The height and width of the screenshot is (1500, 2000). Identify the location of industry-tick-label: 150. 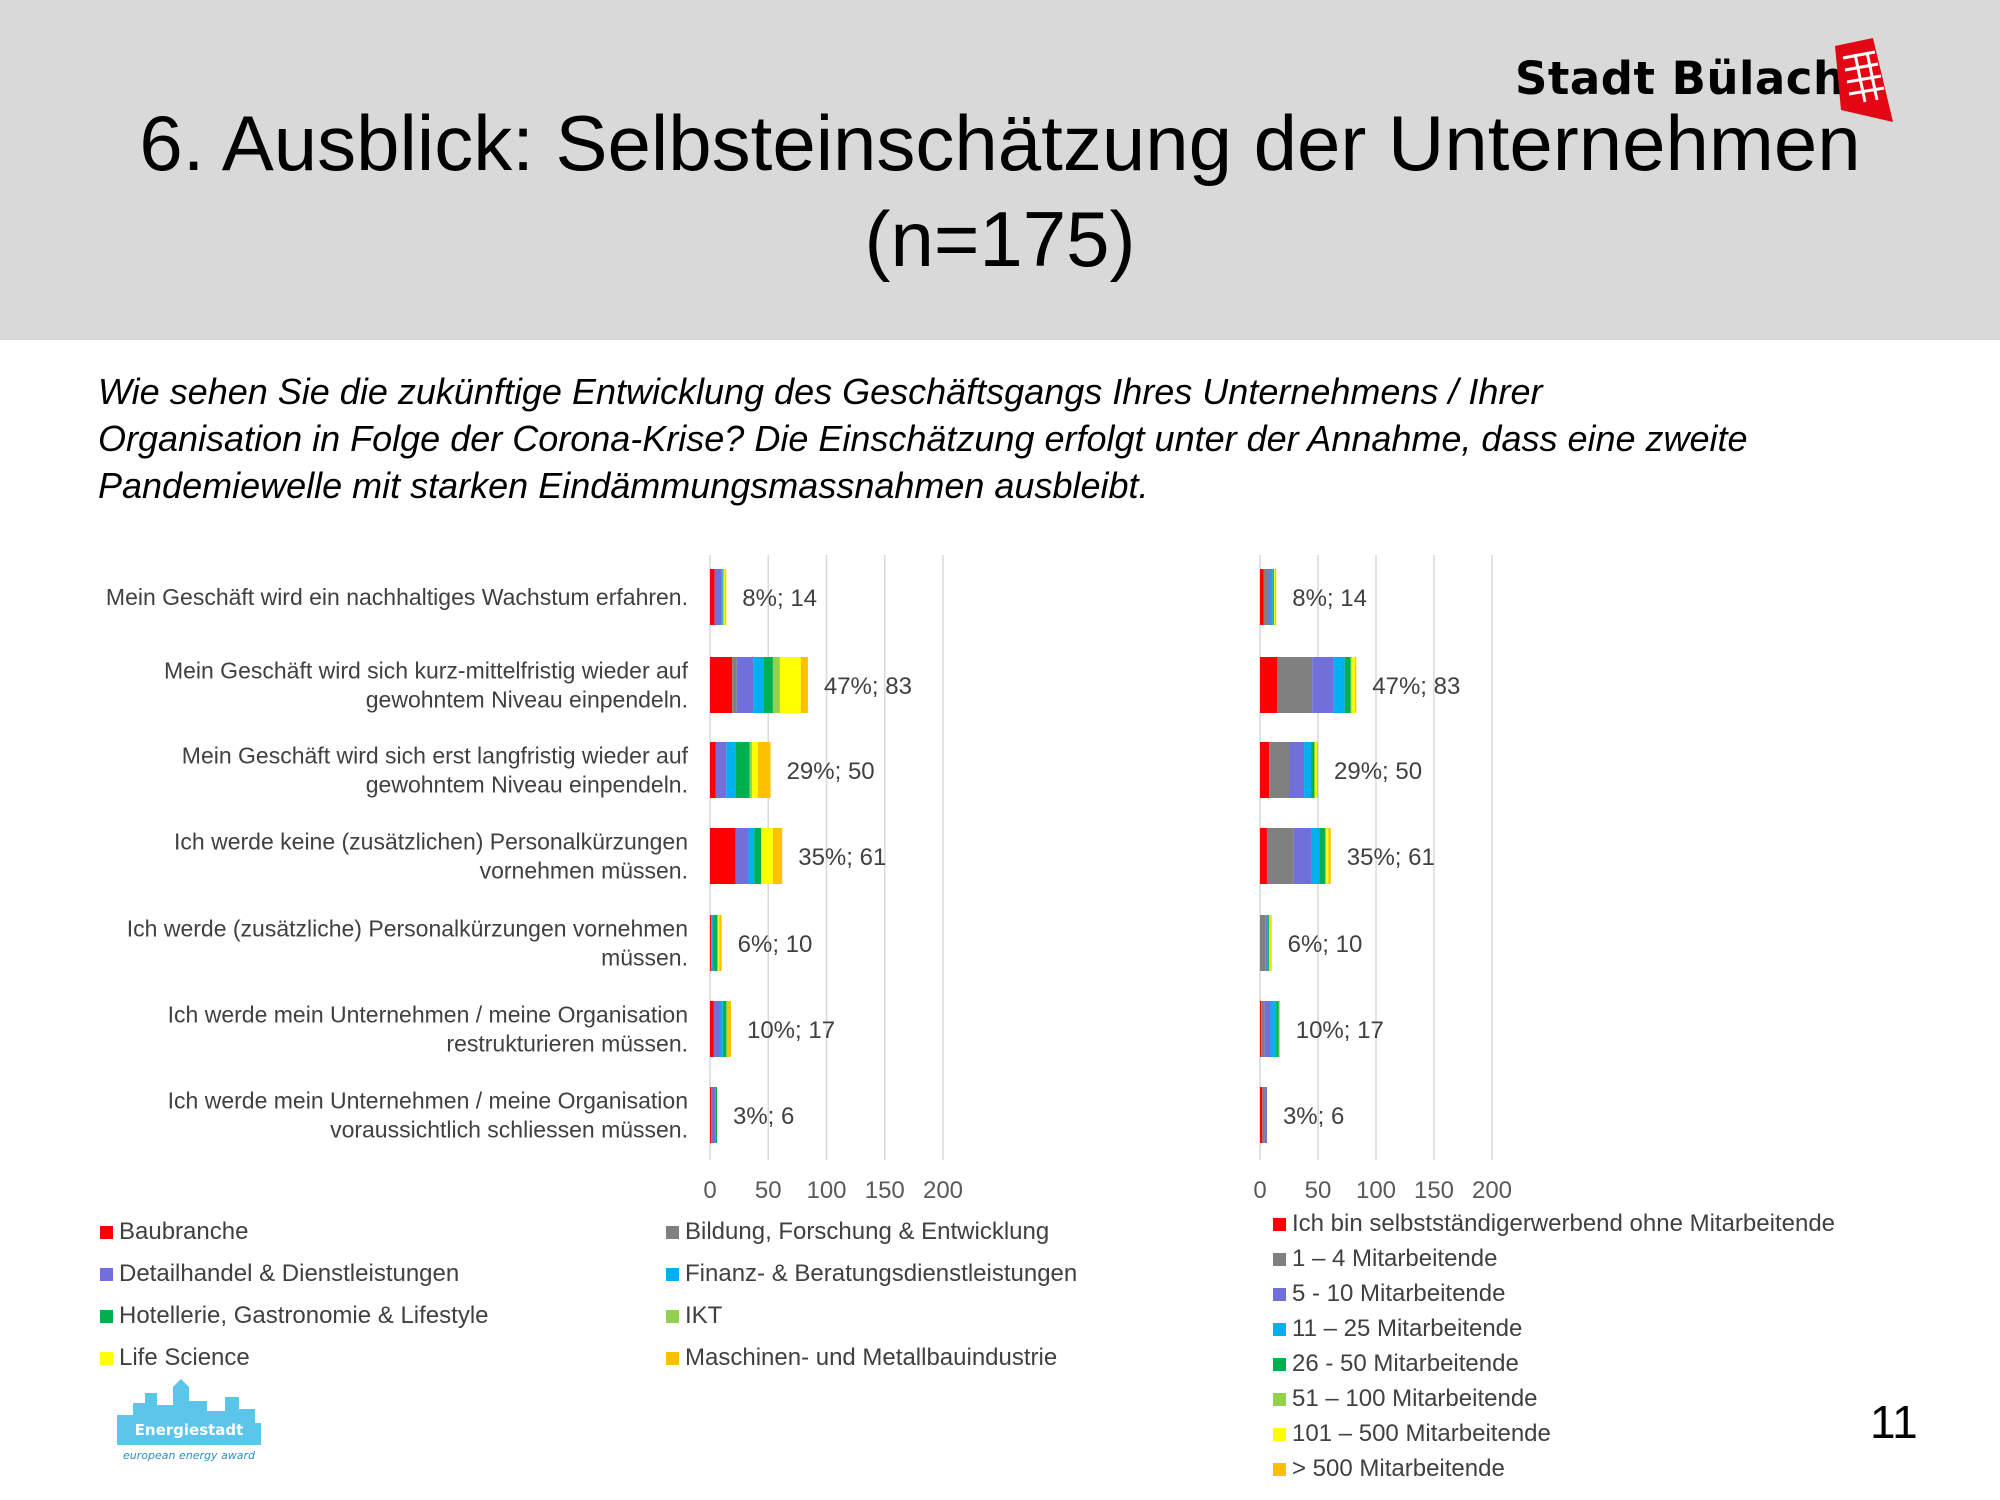
(885, 1190).